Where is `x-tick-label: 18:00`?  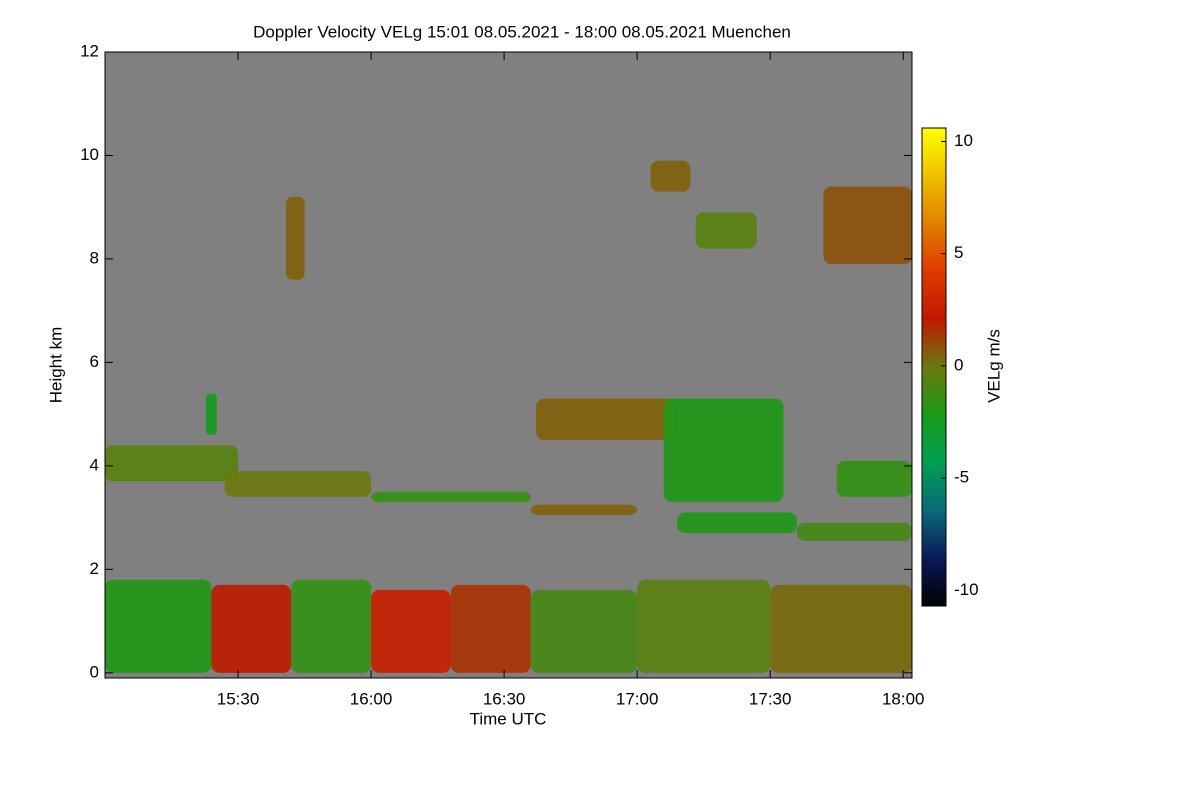 x-tick-label: 18:00 is located at coordinates (903, 698).